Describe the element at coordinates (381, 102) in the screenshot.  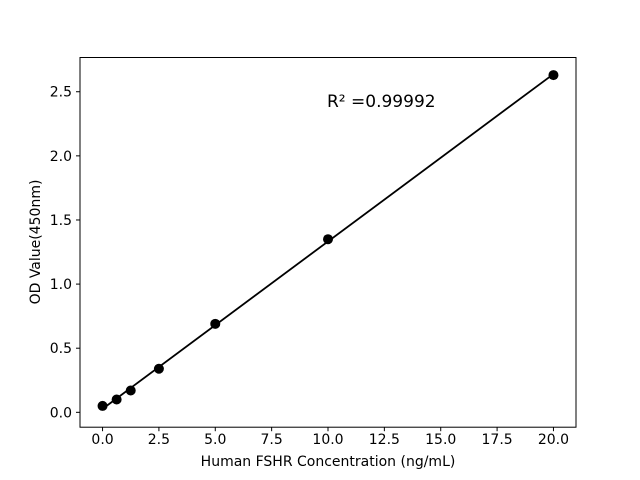
I see `r-squared-annotation: R² =0.99992` at that location.